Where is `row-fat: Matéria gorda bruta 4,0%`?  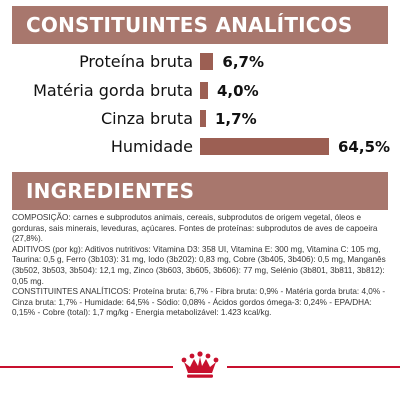 row-fat: Matéria gorda bruta 4,0% is located at coordinates (200, 91).